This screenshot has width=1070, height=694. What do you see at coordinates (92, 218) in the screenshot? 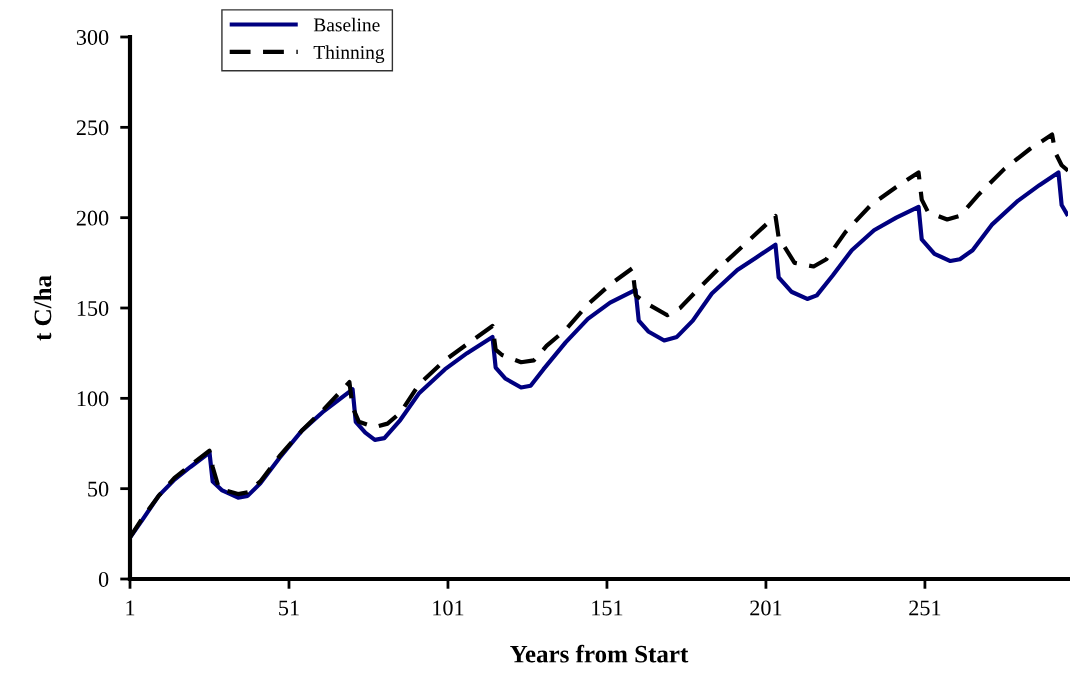
I see `y-tick-label: 200` at bounding box center [92, 218].